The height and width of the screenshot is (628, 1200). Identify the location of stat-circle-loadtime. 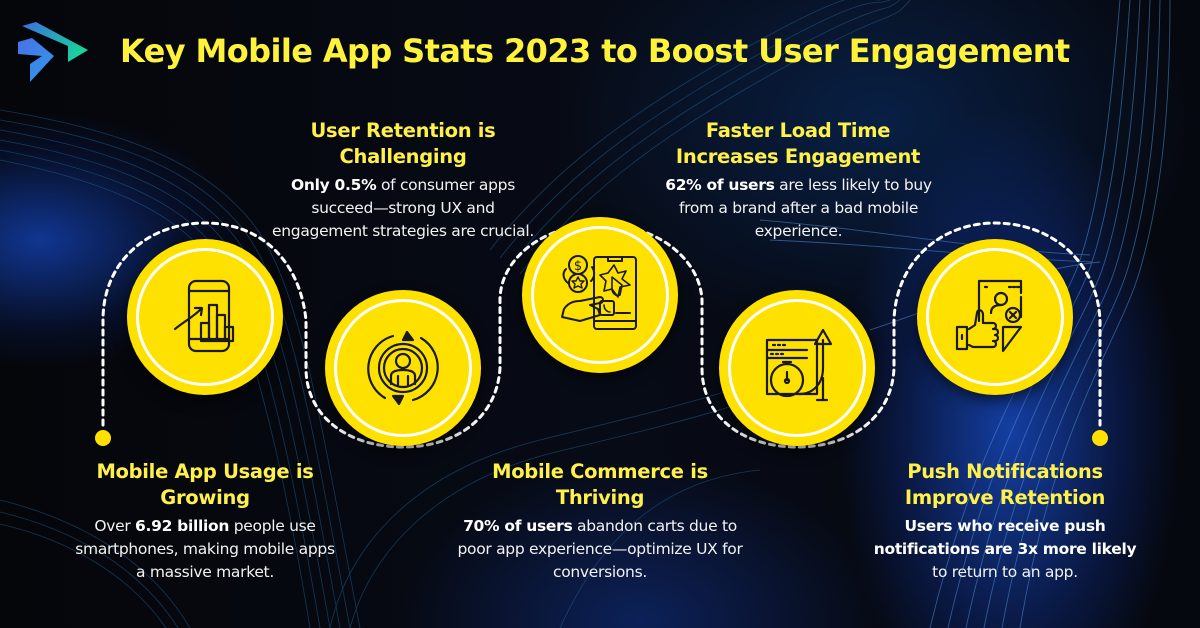
(797, 368).